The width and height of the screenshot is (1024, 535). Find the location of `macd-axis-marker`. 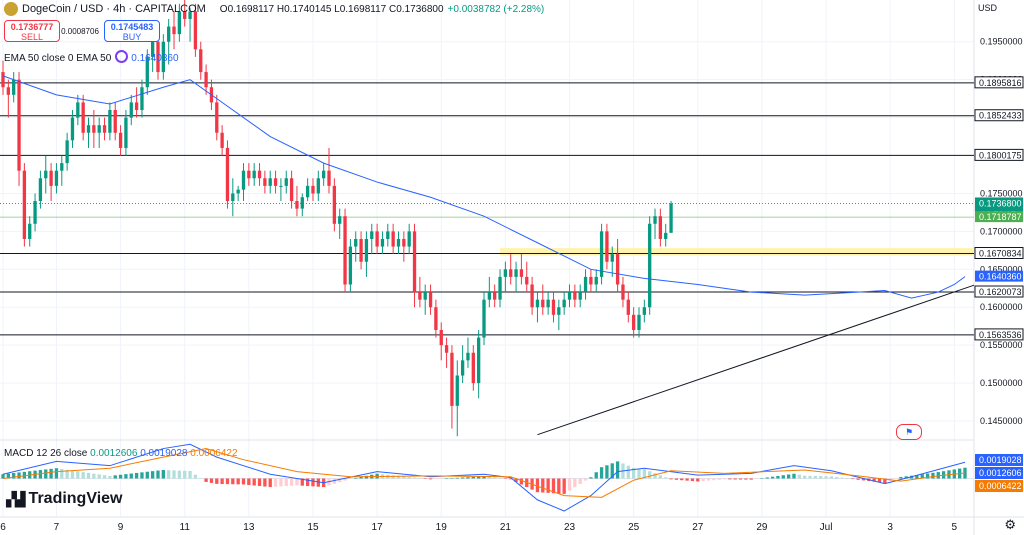

macd-axis-marker is located at coordinates (999, 460).